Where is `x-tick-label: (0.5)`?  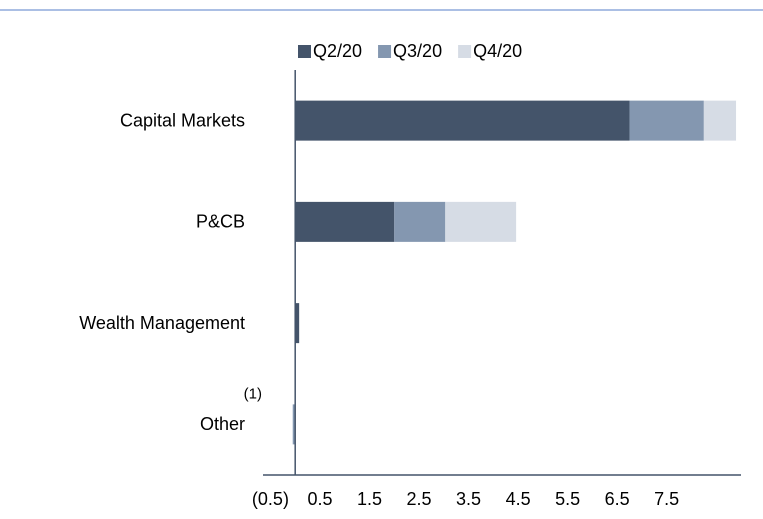
x-tick-label: (0.5) is located at coordinates (270, 499).